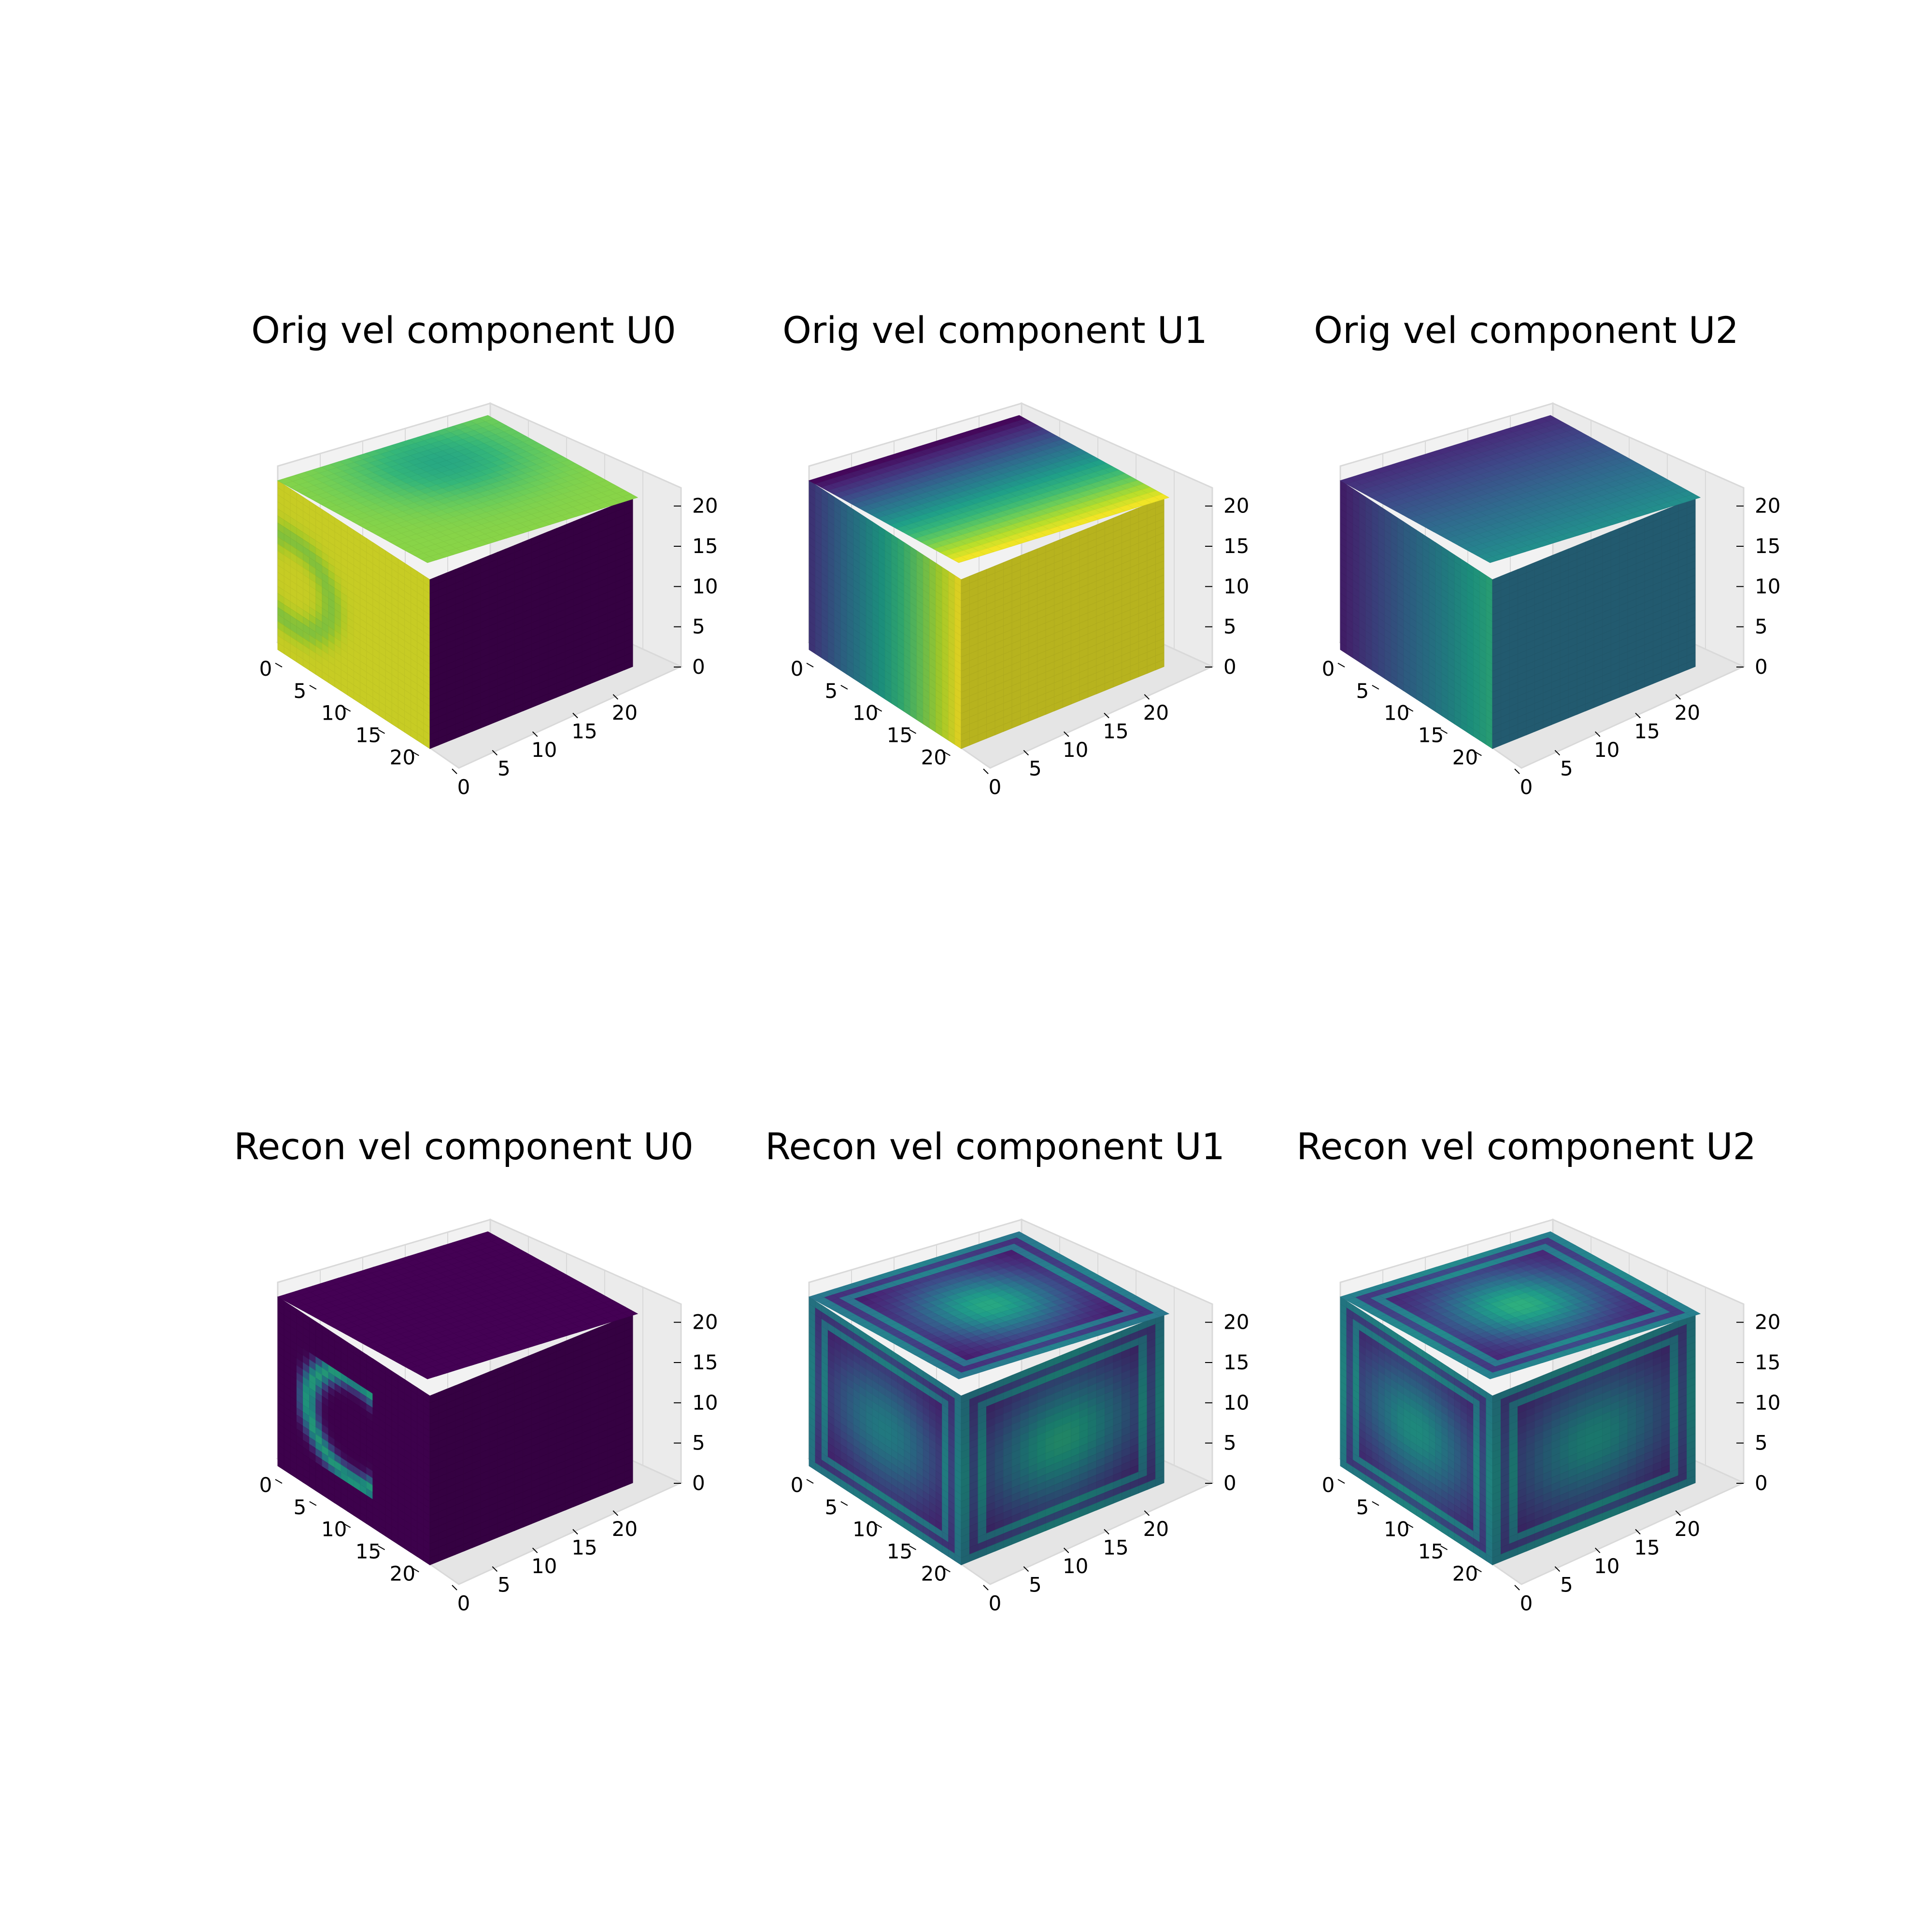  I want to click on panel-title: Orig vel component U1, so click(995, 330).